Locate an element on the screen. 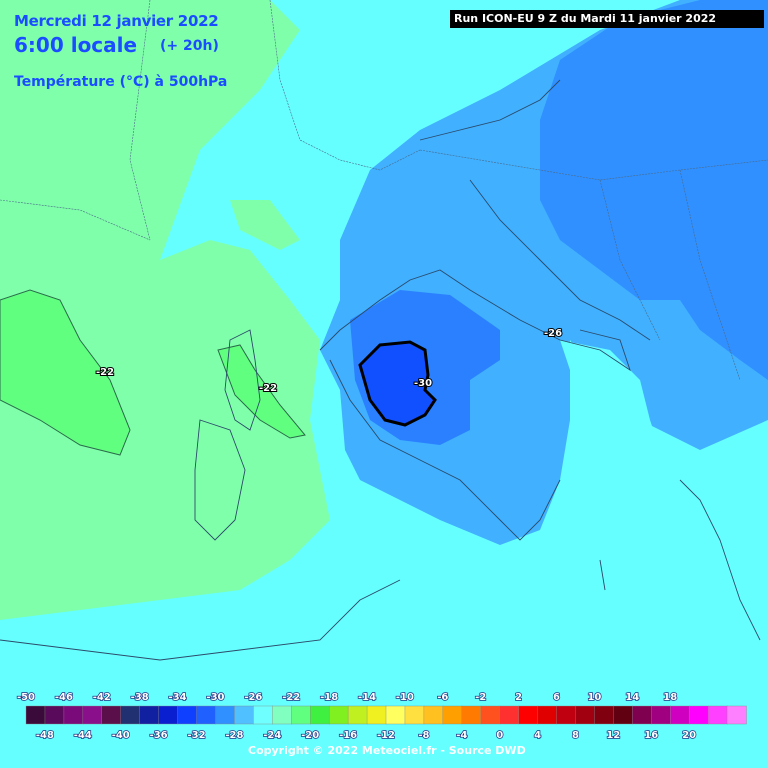  legend-tick-top: -14 is located at coordinates (367, 697).